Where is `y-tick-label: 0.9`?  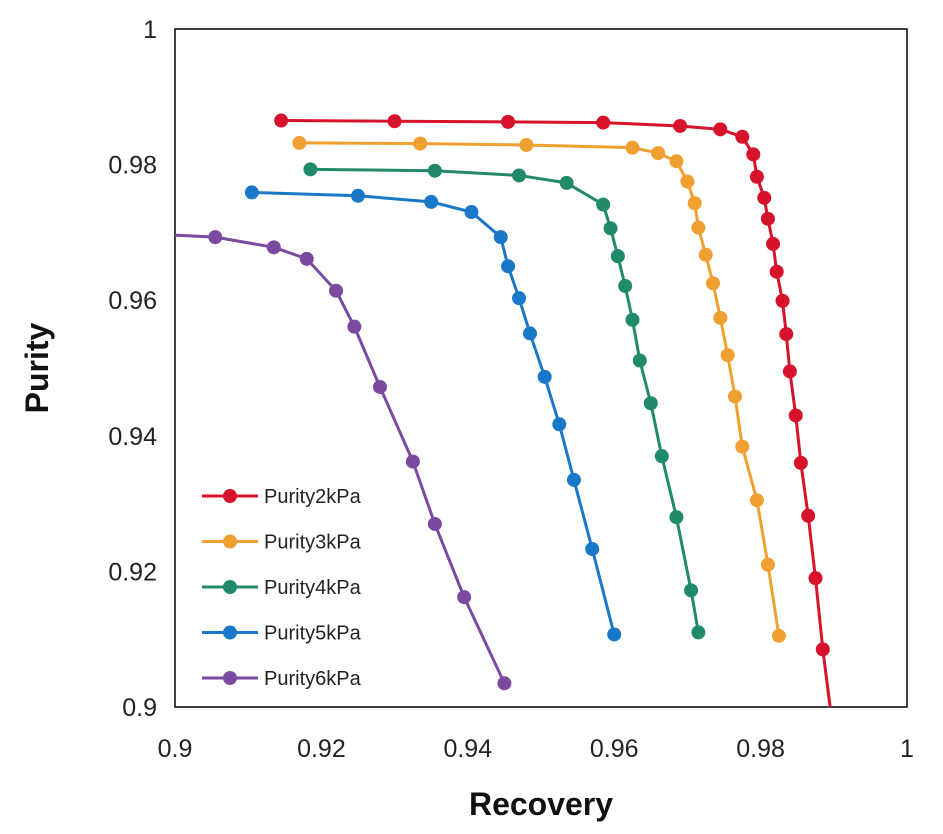
y-tick-label: 0.9 is located at coordinates (139, 708).